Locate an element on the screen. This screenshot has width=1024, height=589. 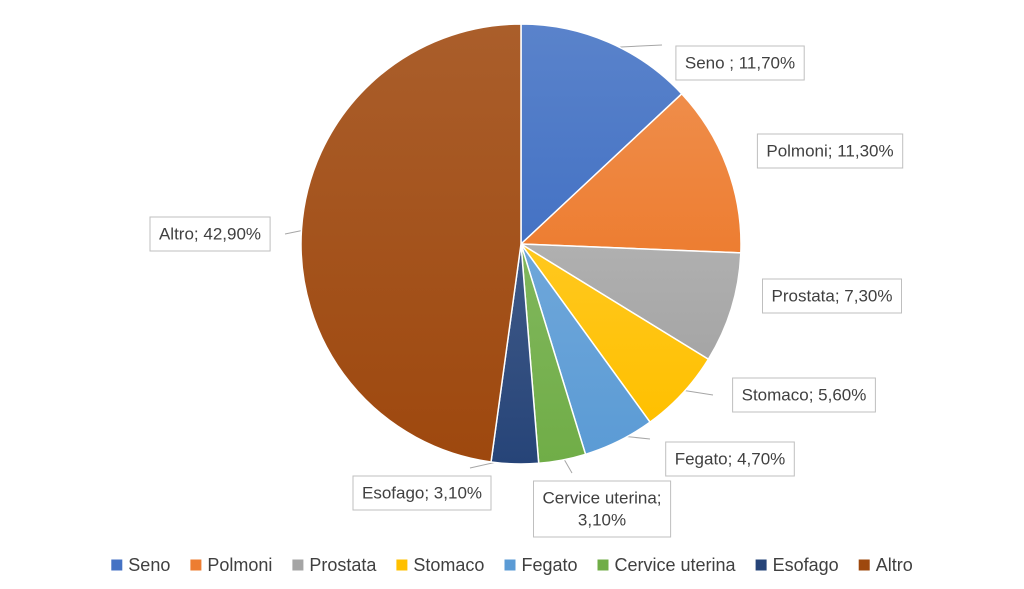
data-label-stomaco: Stomaco; 5,60% is located at coordinates (804, 395).